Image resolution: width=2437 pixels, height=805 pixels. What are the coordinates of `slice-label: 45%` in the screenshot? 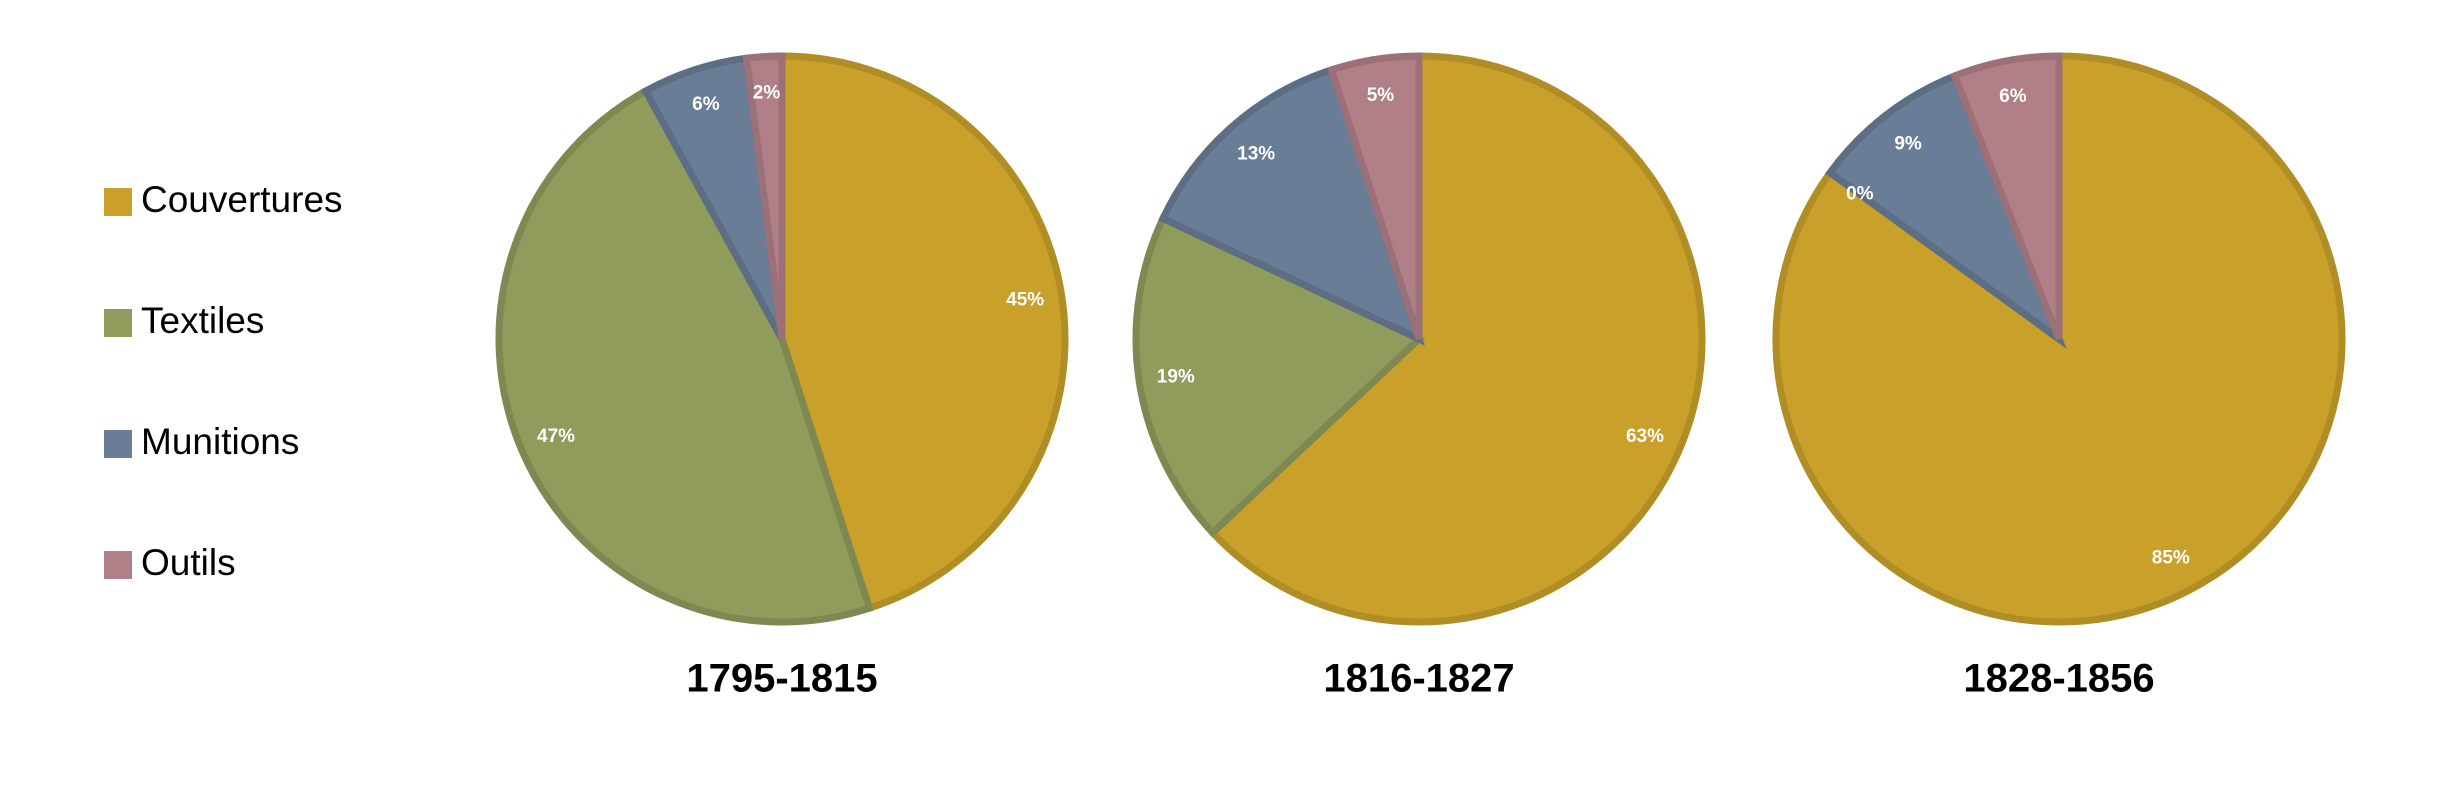 It's located at (1025, 299).